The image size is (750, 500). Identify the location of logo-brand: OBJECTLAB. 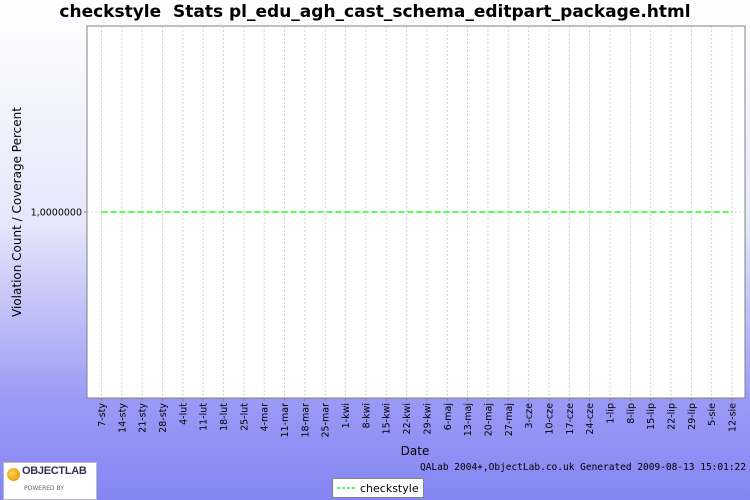
(54, 471).